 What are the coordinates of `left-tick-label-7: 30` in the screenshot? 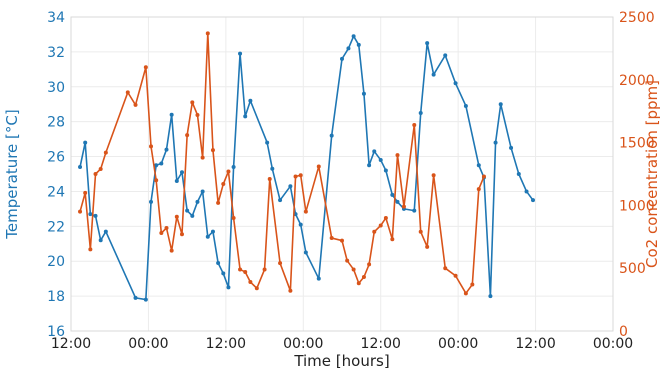 It's located at (56, 88).